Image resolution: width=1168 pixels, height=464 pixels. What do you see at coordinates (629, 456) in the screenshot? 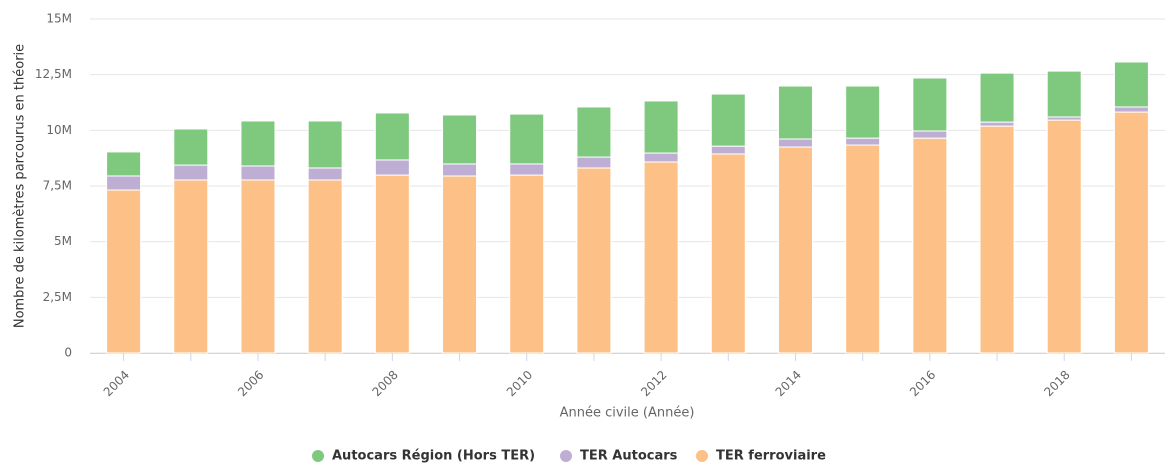
I see `legend-label: TER Autocars` at bounding box center [629, 456].